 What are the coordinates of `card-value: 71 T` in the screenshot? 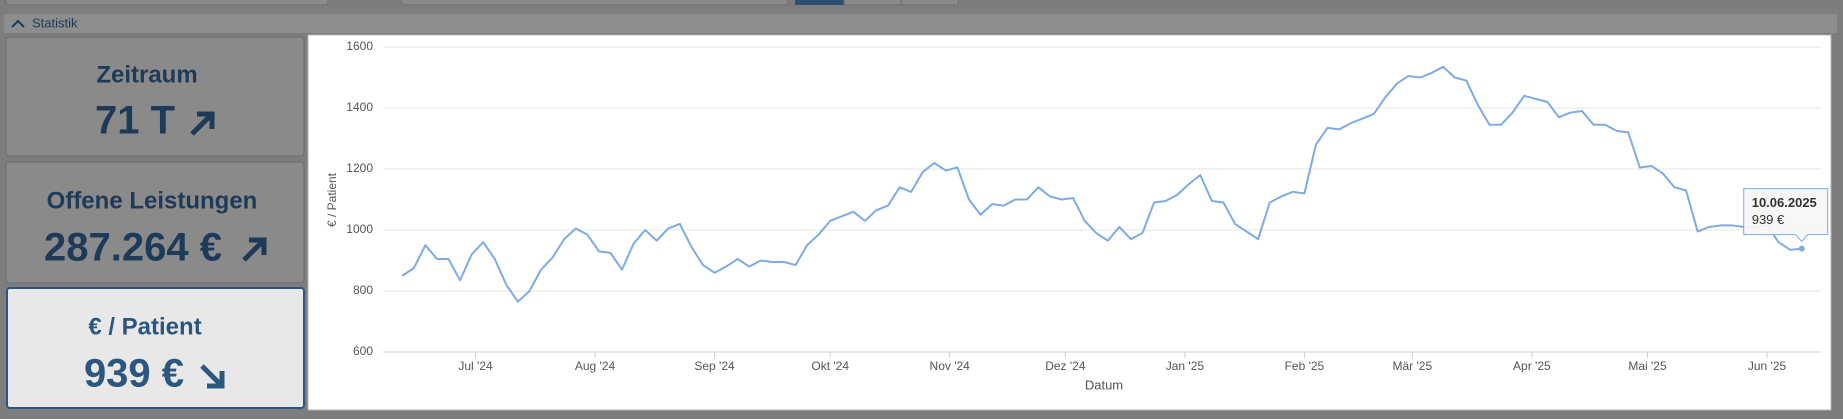 It's located at (135, 121).